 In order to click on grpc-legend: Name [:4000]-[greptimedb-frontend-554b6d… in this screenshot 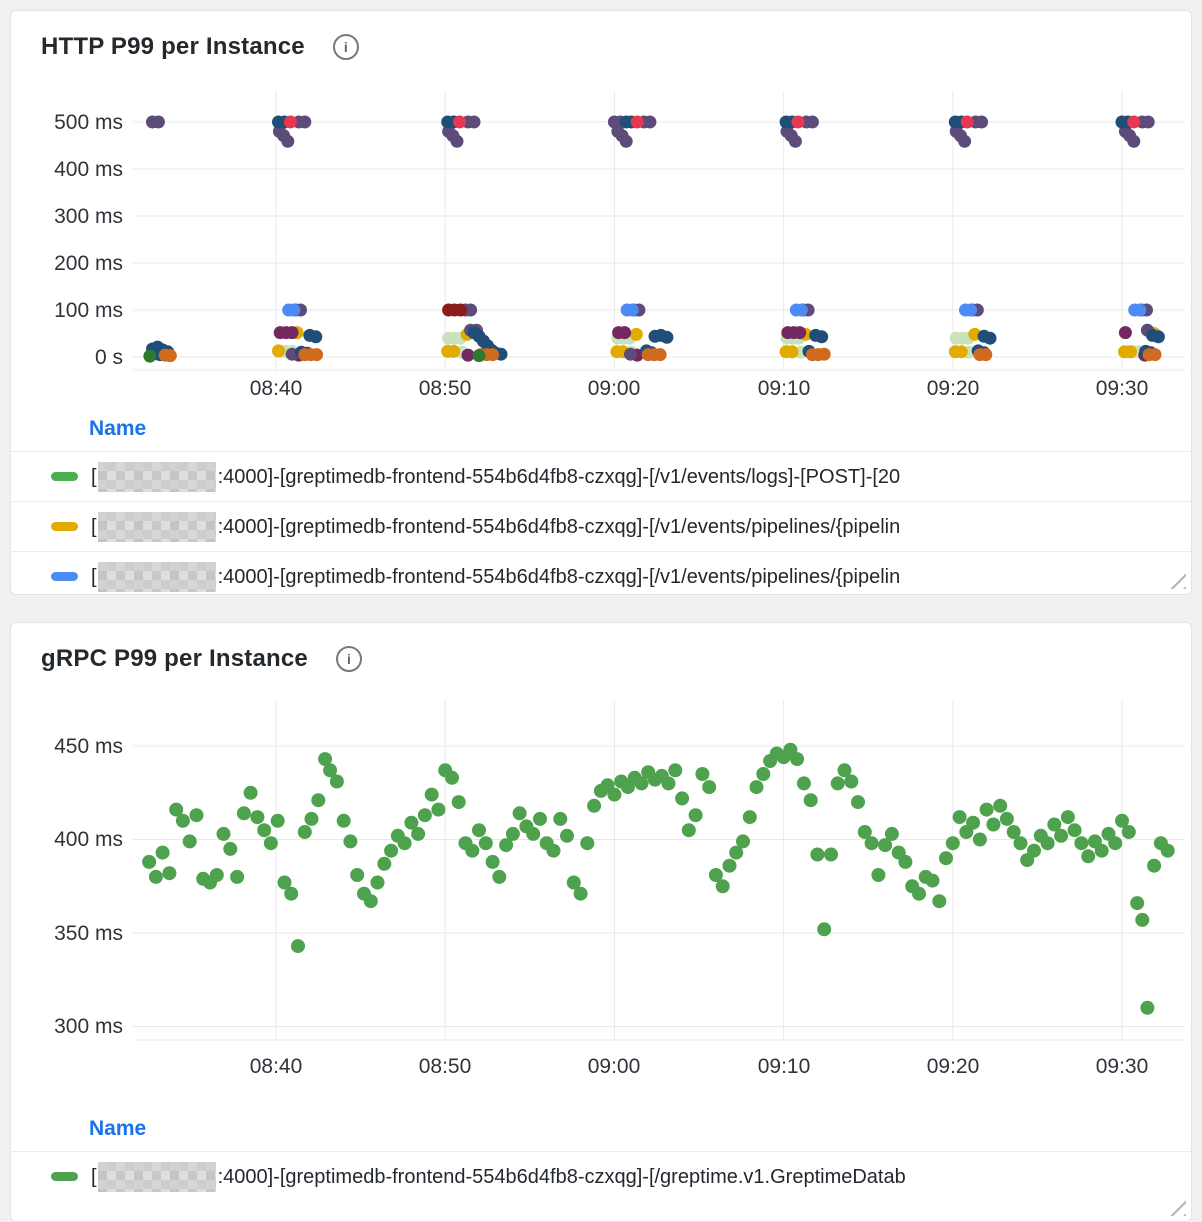, I will do `click(601, 1153)`.